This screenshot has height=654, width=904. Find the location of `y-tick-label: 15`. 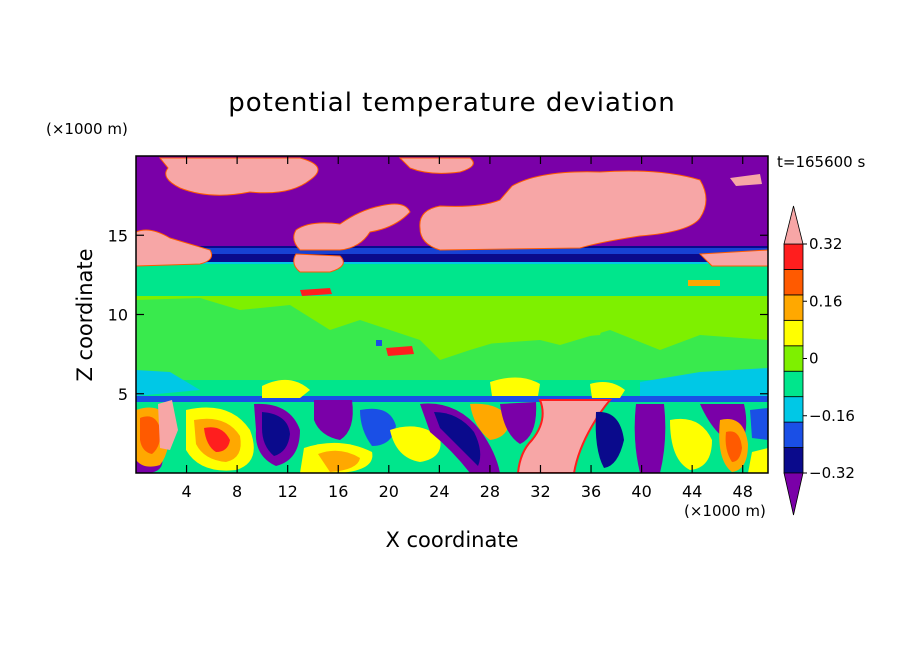

y-tick-label: 15 is located at coordinates (118, 235).